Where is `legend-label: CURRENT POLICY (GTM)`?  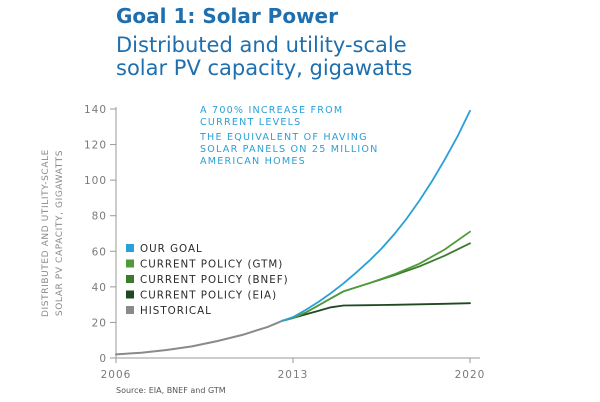 legend-label: CURRENT POLICY (GTM) is located at coordinates (211, 265).